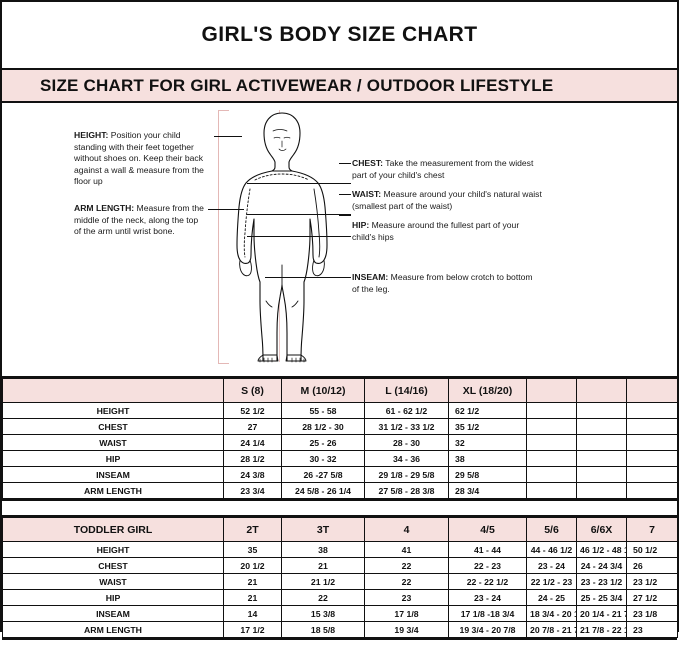 The image size is (679, 657). What do you see at coordinates (299, 236) in the screenshot?
I see `hip-measure-line-icon` at bounding box center [299, 236].